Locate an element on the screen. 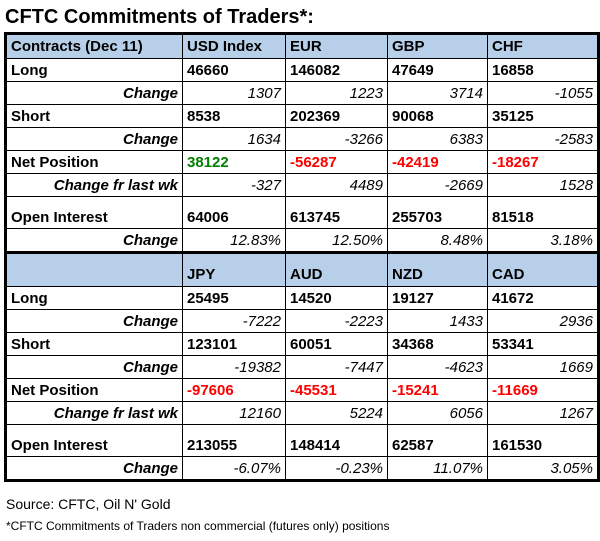 The height and width of the screenshot is (541, 600). column-header-empty is located at coordinates (94, 269).